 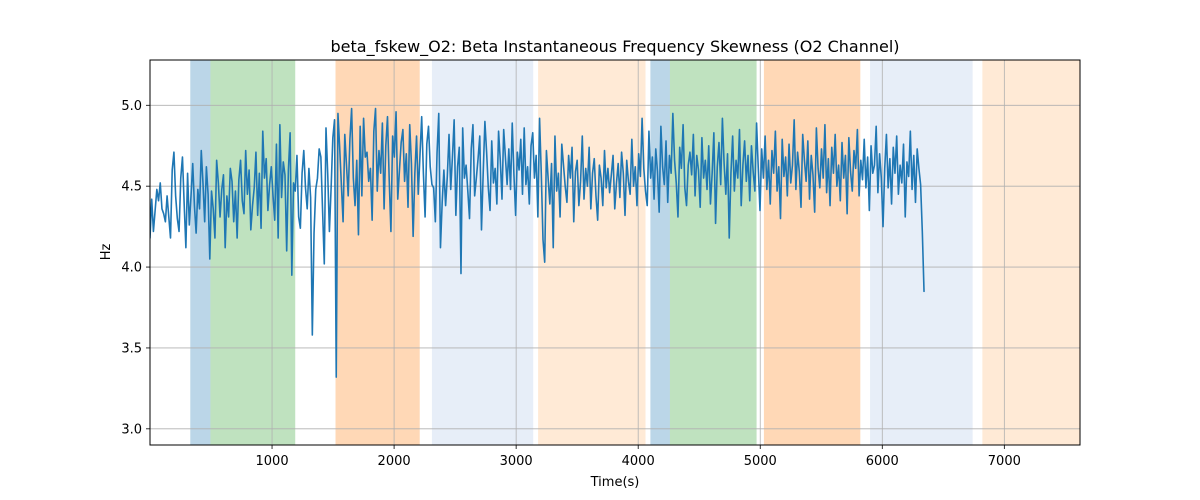 What do you see at coordinates (106, 252) in the screenshot?
I see `y-axis-label: Hz` at bounding box center [106, 252].